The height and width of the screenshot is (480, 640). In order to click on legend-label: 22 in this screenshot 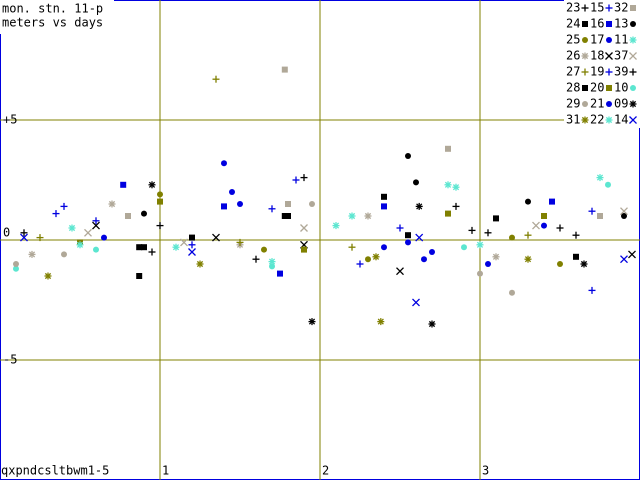, I will do `click(597, 120)`.